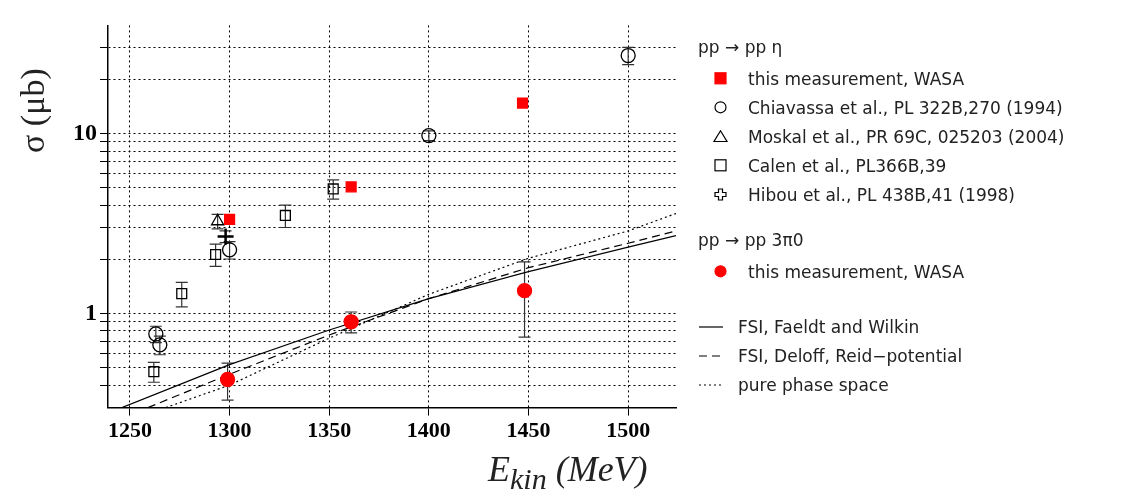 This screenshot has height=504, width=1124. I want to click on legend-label: Chiavassa et al., PL 322B,270 (1994), so click(905, 107).